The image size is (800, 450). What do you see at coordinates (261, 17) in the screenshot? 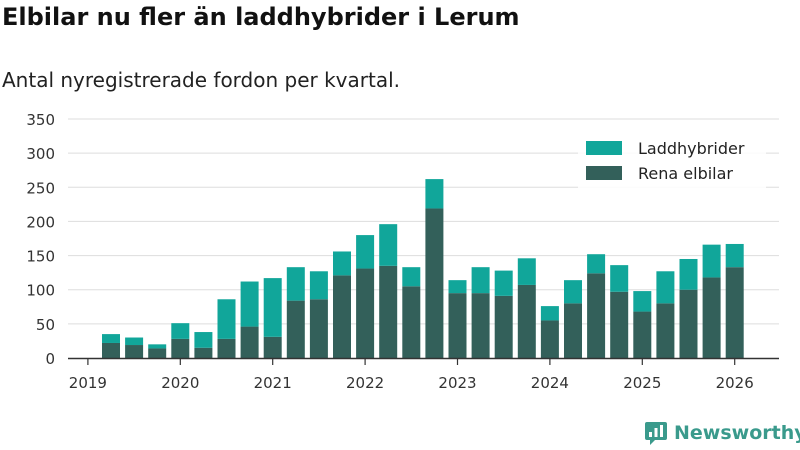
I see `chart-title: Elbilar nu fler än laddhybrider i Lerum` at bounding box center [261, 17].